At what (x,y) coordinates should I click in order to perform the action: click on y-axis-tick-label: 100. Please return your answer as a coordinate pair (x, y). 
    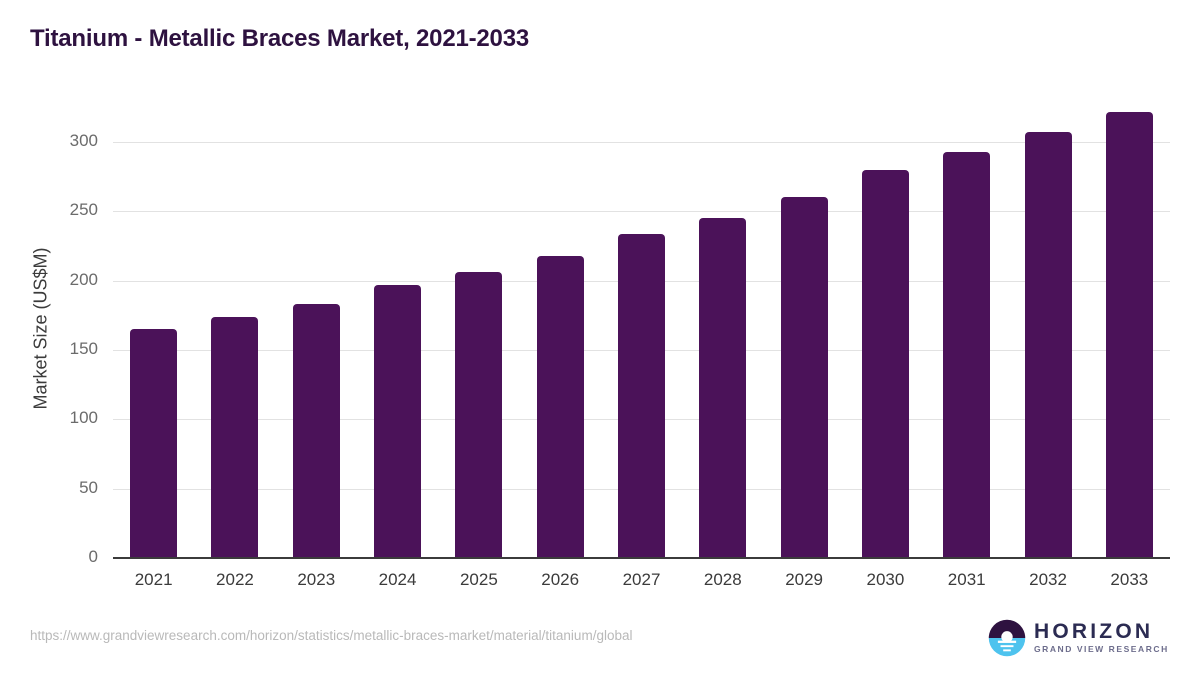
    Looking at the image, I should click on (83, 418).